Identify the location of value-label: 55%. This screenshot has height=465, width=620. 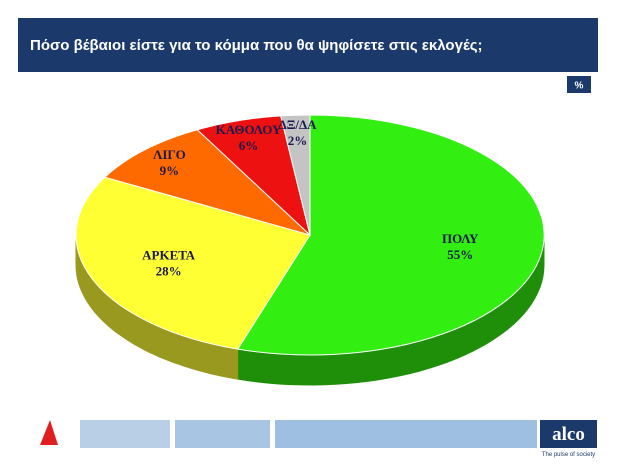
(460, 254).